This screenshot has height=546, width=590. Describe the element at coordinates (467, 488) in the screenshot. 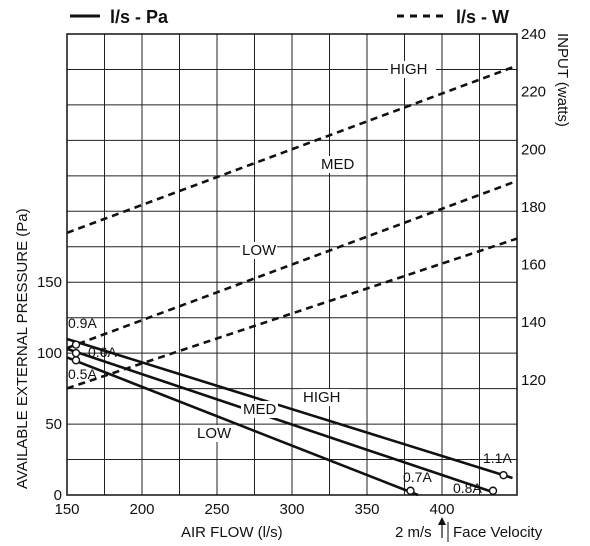

I see `amperage-label: 0.8A` at that location.